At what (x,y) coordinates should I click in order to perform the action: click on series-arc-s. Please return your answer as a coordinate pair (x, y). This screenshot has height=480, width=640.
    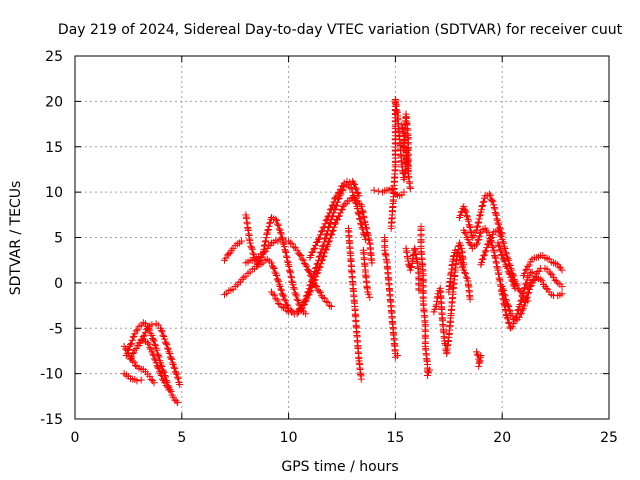
    Looking at the image, I should click on (412, 269).